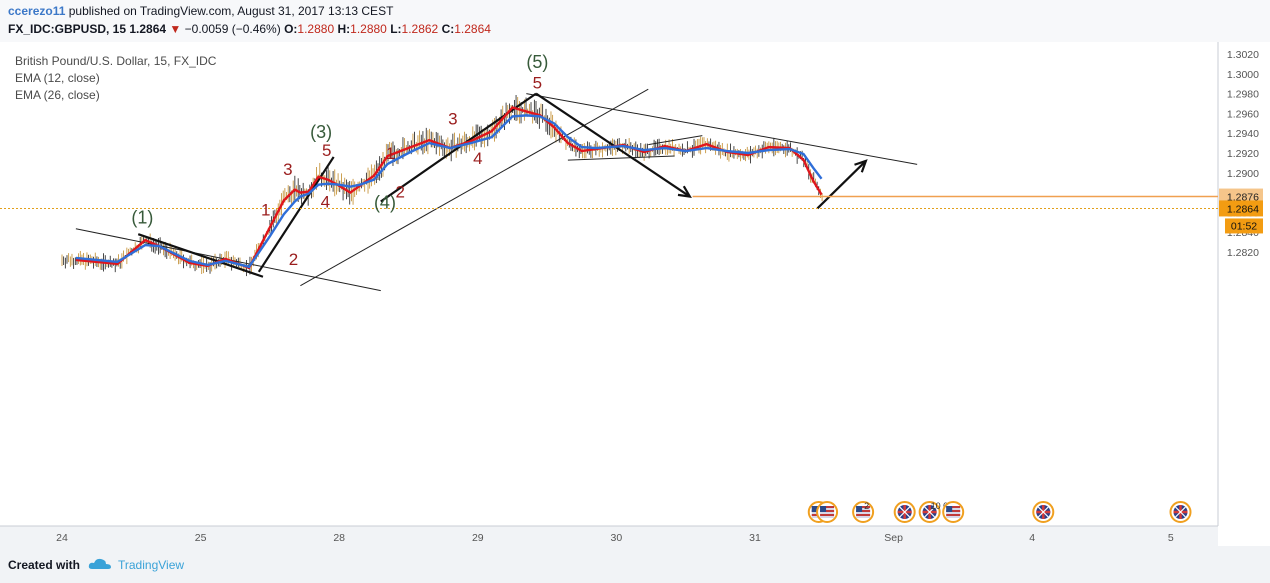 The height and width of the screenshot is (583, 1270). Describe the element at coordinates (201, 538) in the screenshot. I see `x-tick-label: 25` at that location.